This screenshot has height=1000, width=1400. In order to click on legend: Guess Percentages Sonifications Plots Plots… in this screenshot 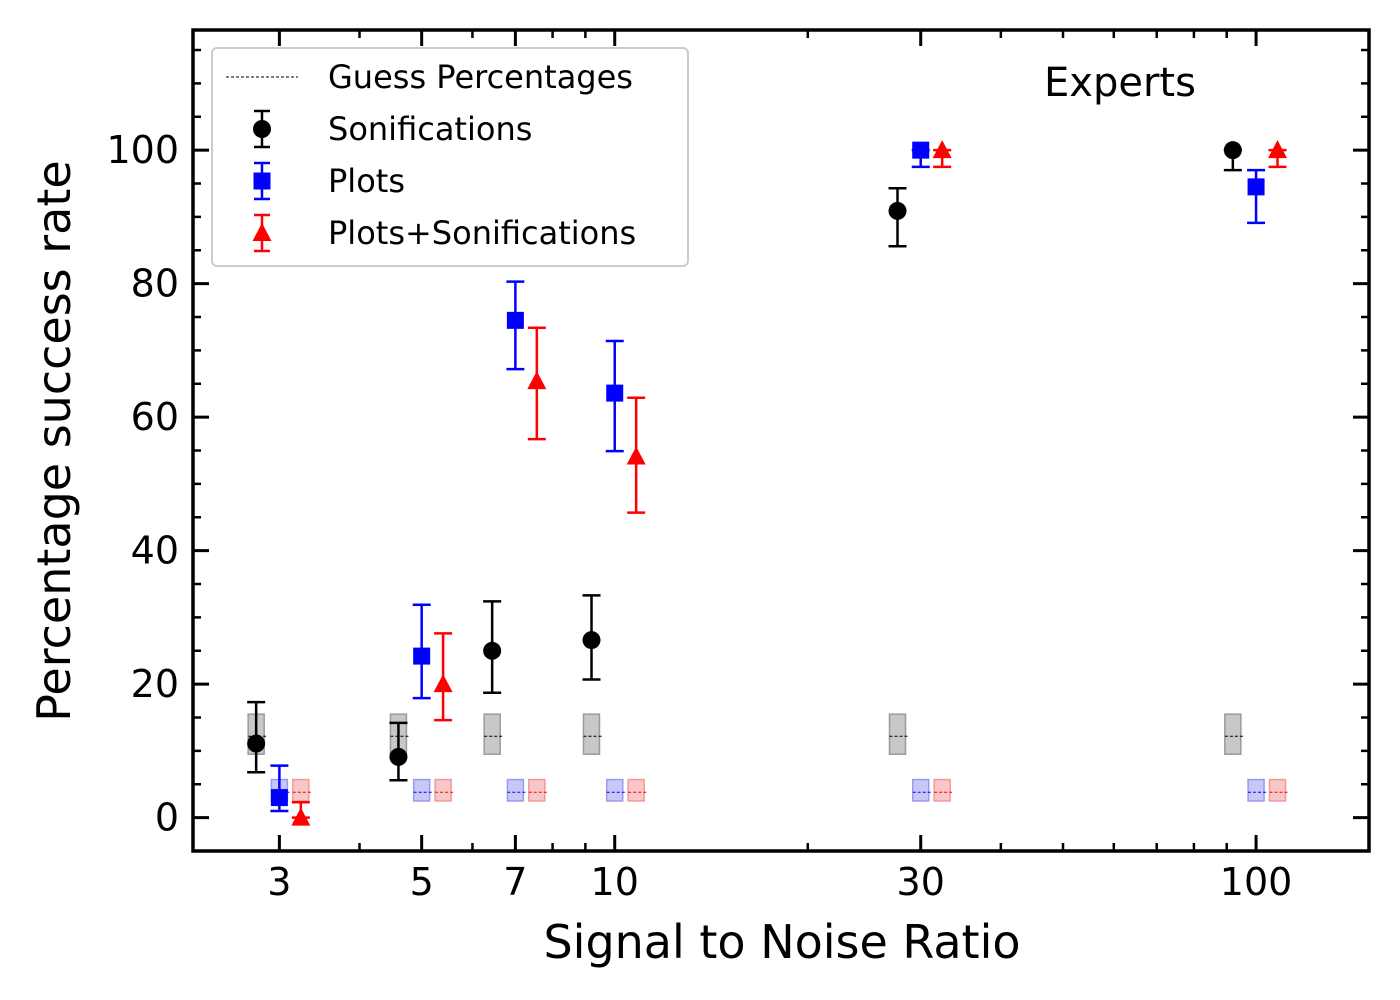, I will do `click(450, 157)`.